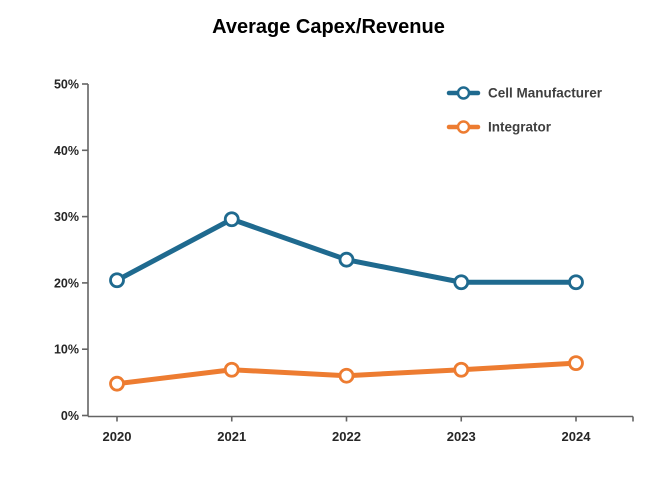 The image size is (657, 477). Describe the element at coordinates (577, 436) in the screenshot. I see `x-tick-label: 2024` at that location.